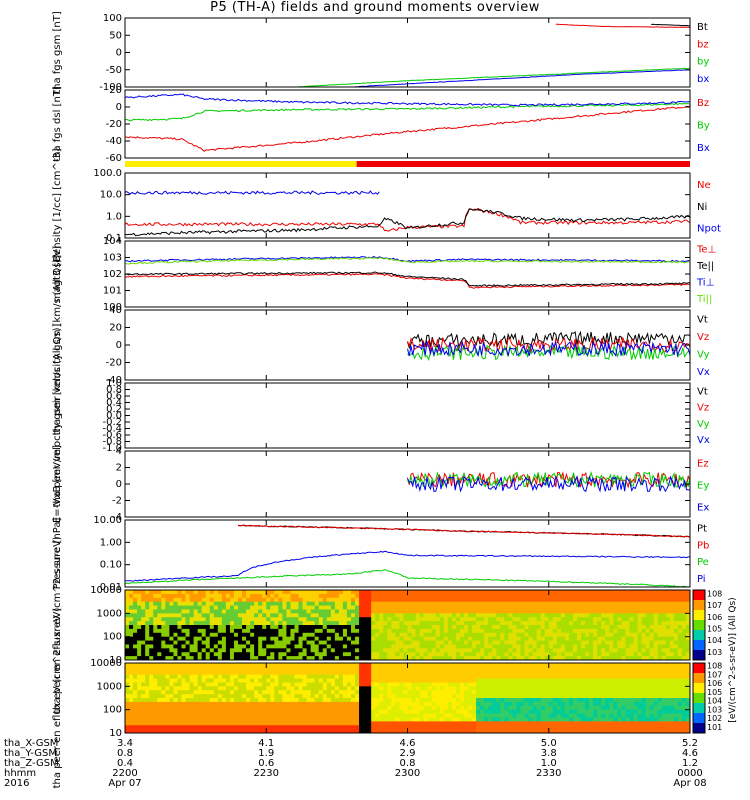 This screenshot has height=800, width=750. Describe the element at coordinates (702, 27) in the screenshot. I see `legend-entry: Bt` at that location.